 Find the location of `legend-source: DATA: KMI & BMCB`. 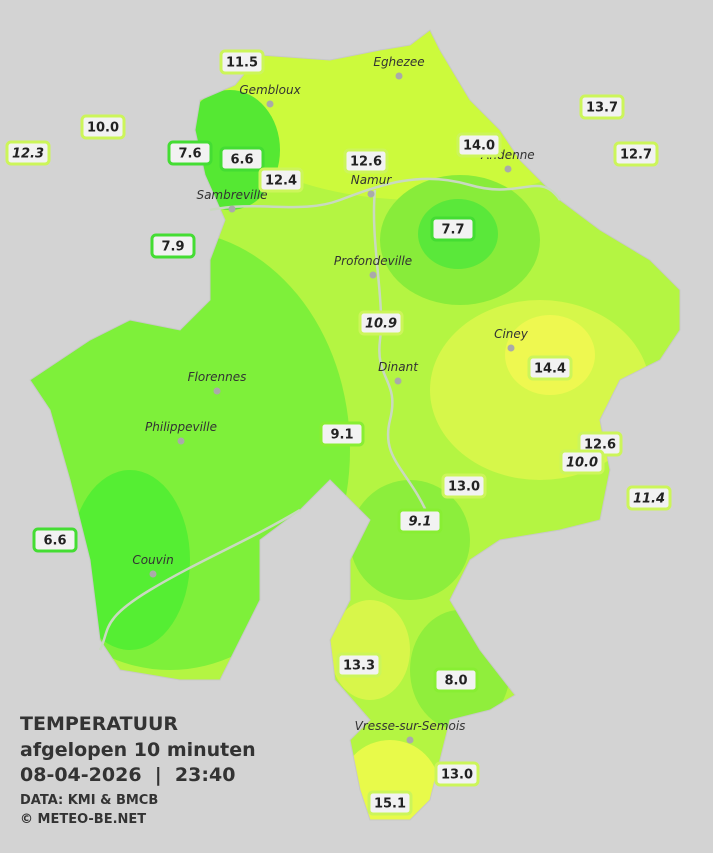

legend-source: DATA: KMI & BMCB is located at coordinates (89, 800).